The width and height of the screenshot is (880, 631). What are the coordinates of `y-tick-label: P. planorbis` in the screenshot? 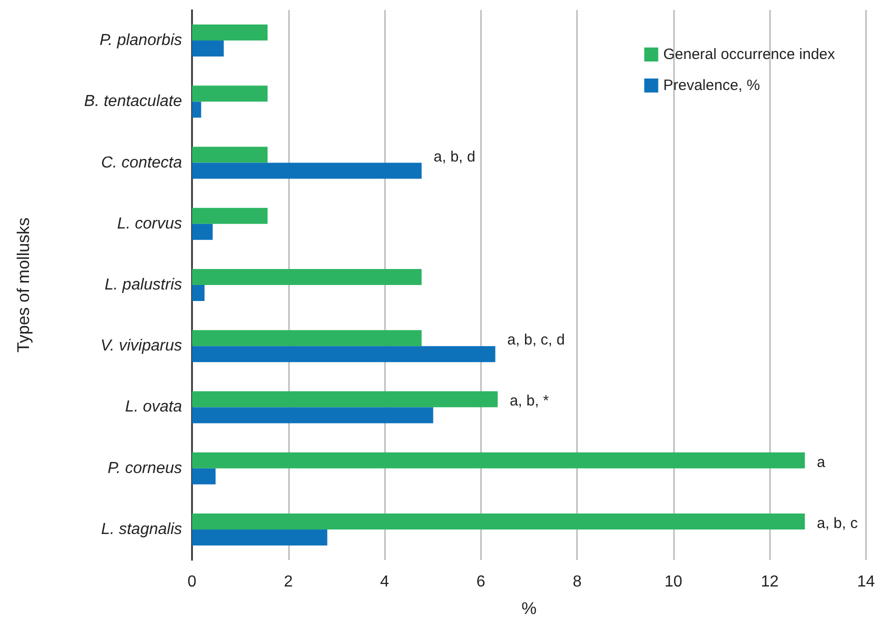 It's located at (141, 41).